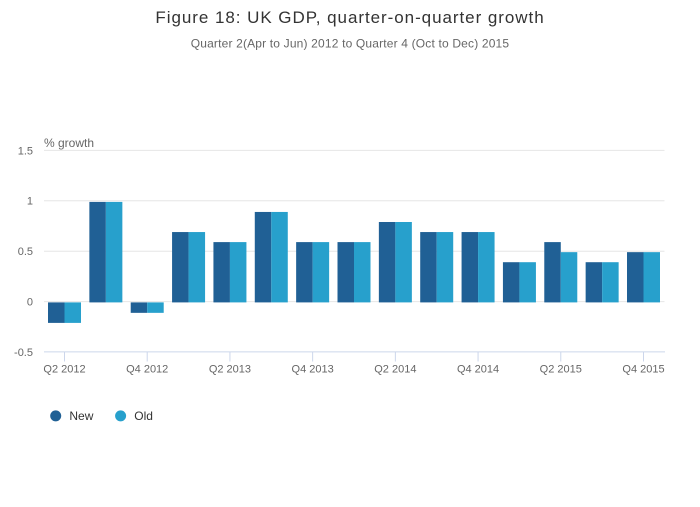 The width and height of the screenshot is (700, 507). I want to click on svg-text: Q2 2012, so click(64, 370).